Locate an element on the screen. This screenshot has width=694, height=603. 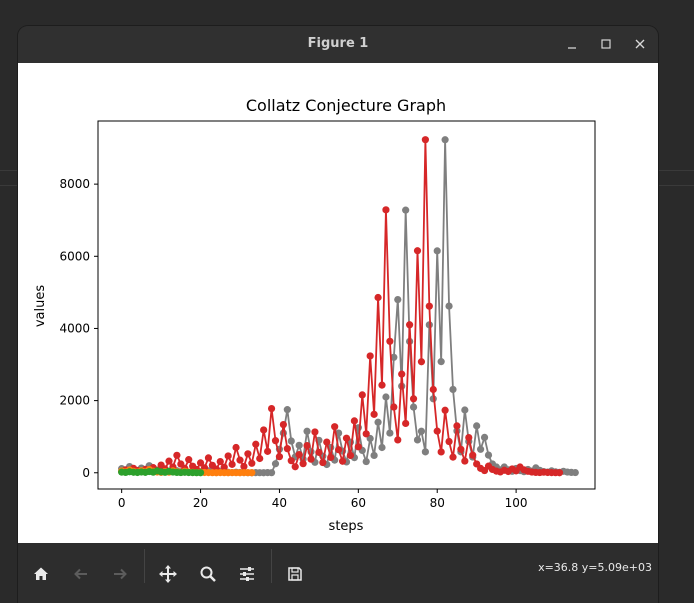
cursor-coordinates: x=36.8 y=5.09e+03 is located at coordinates (595, 567).